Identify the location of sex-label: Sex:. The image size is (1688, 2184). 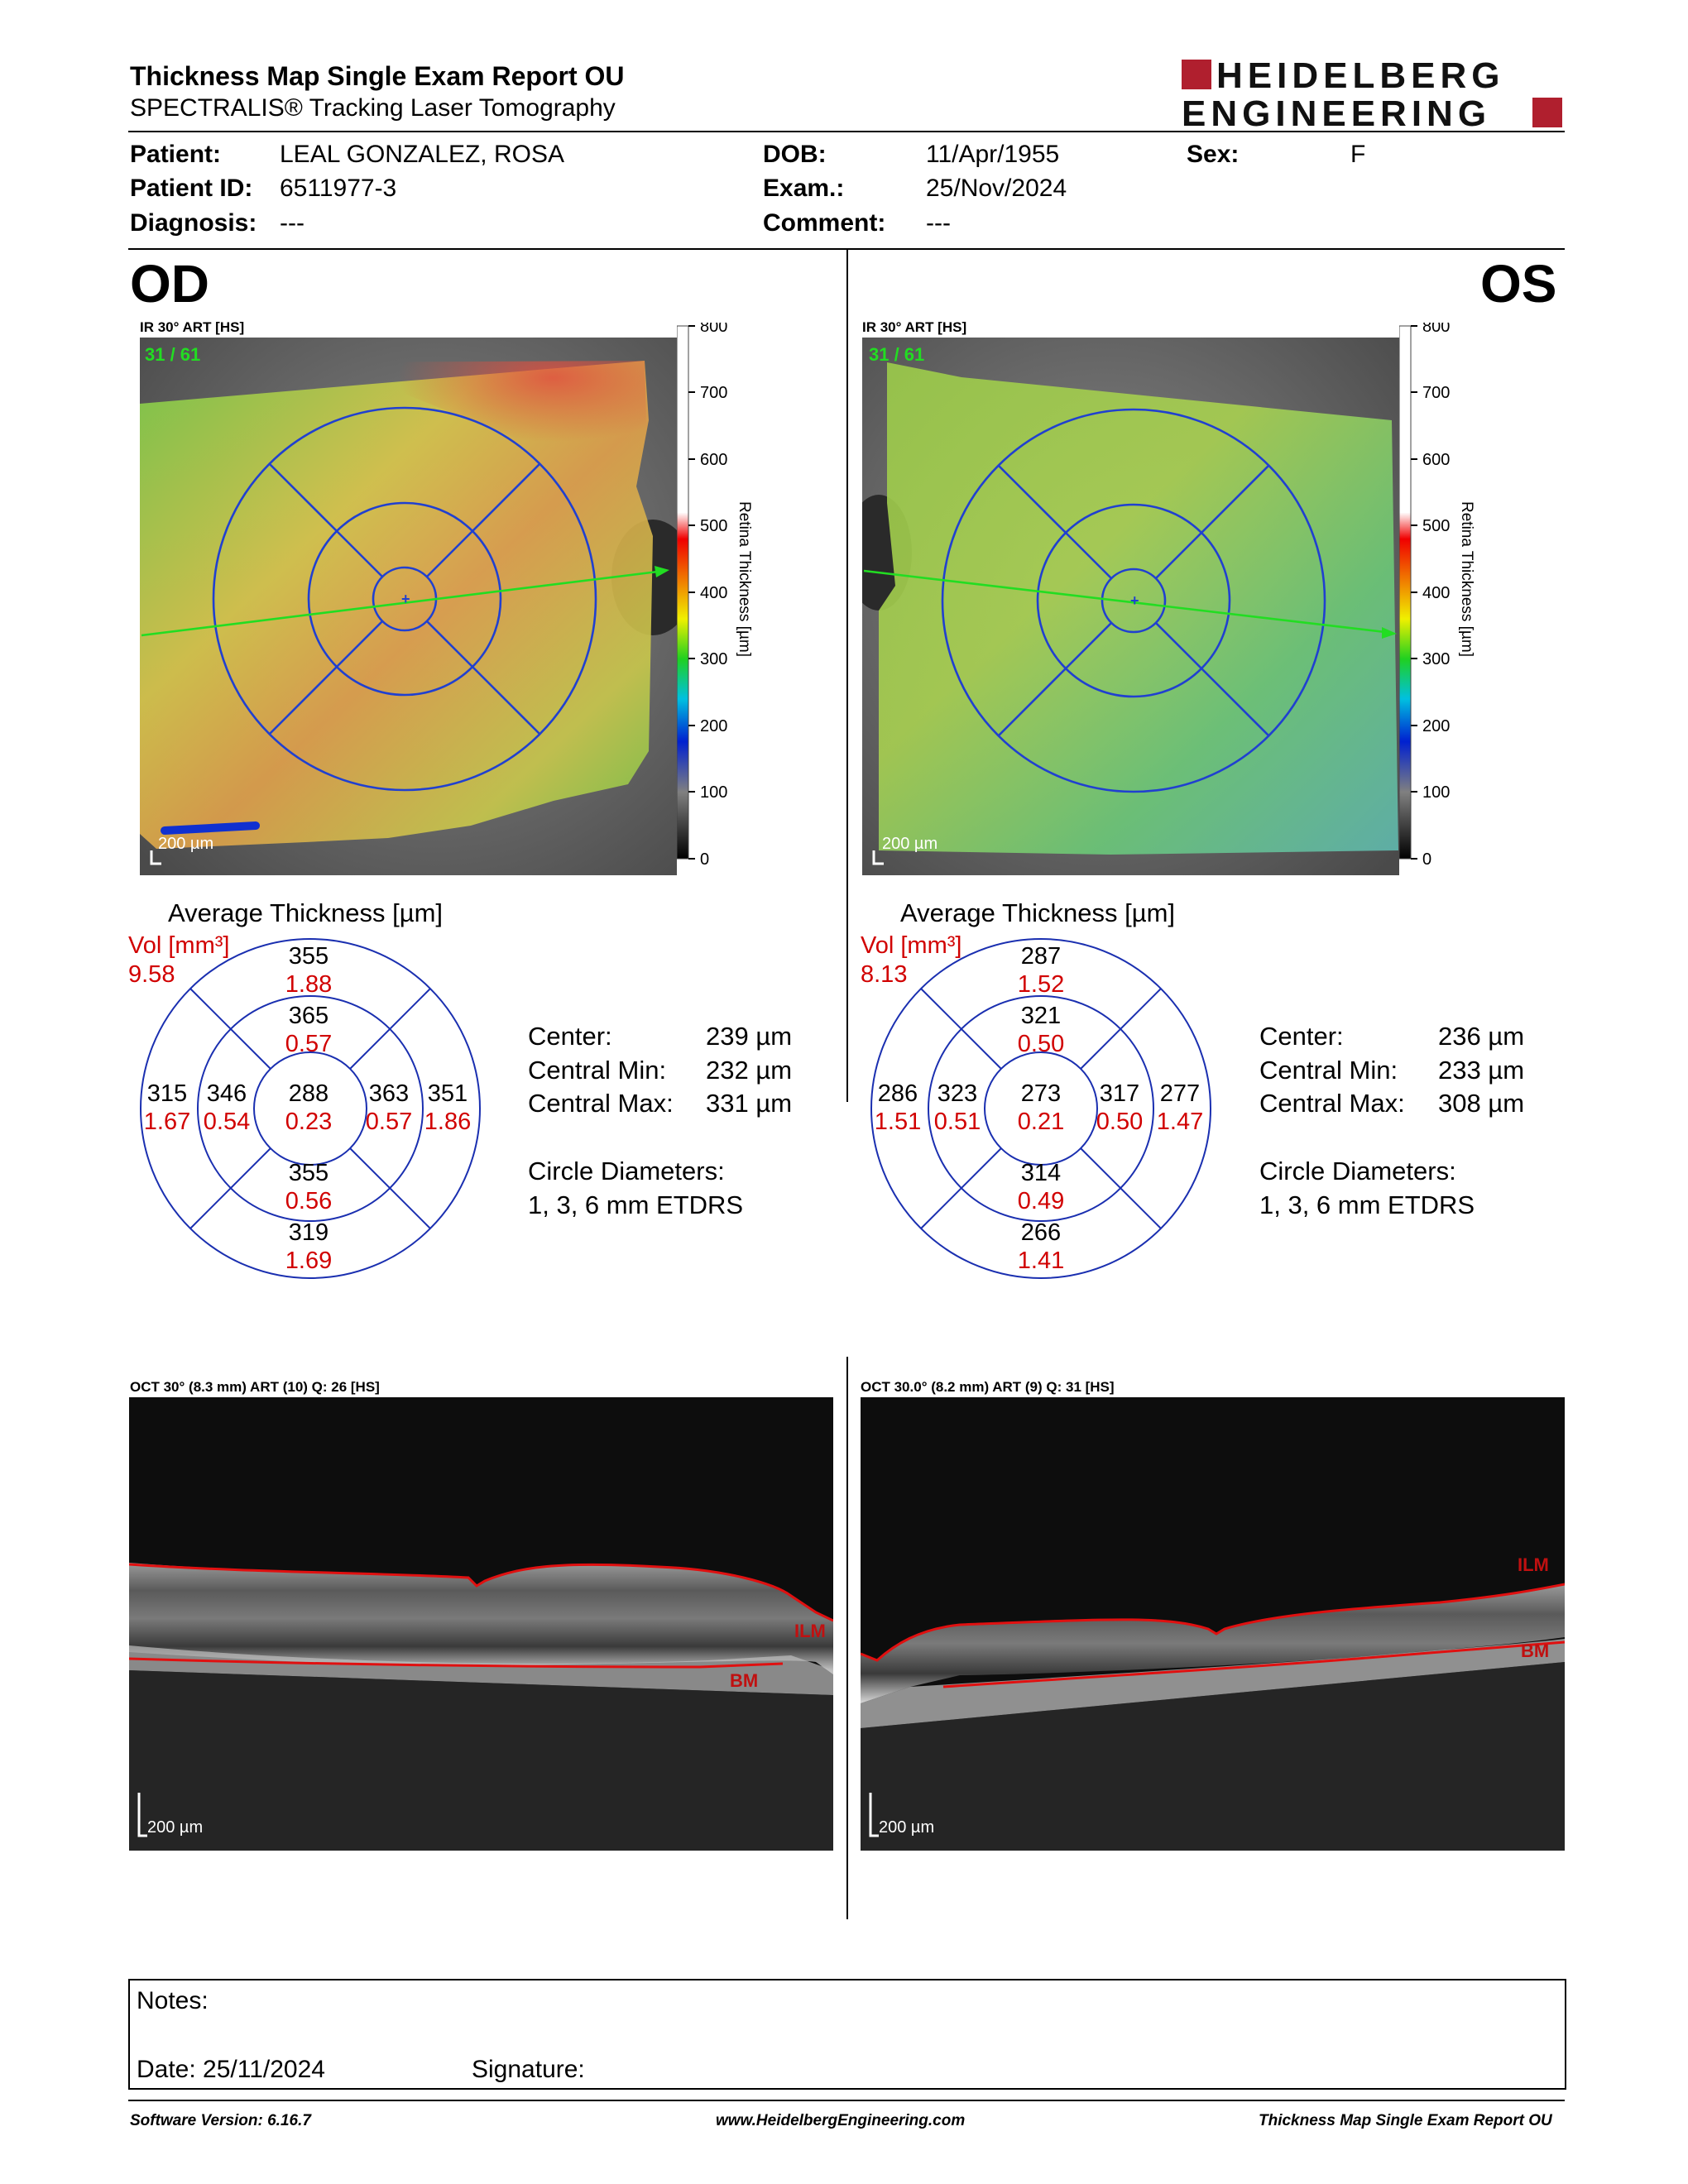
(1213, 154).